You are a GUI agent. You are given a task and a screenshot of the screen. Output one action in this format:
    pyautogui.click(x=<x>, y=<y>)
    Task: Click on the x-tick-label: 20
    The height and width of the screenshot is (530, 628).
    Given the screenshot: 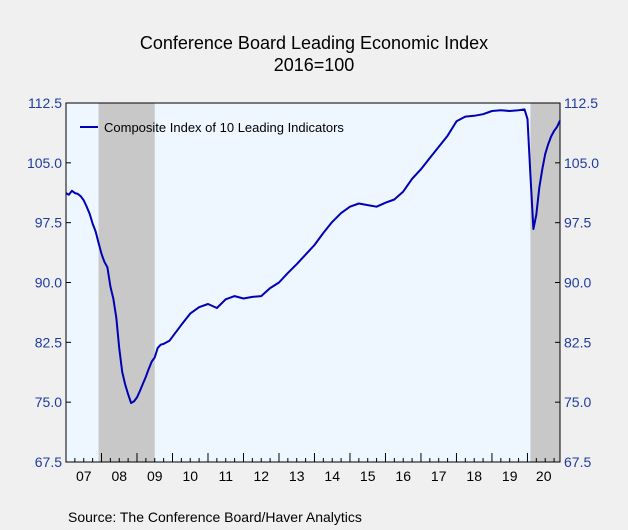 What is the action you would take?
    pyautogui.click(x=544, y=476)
    